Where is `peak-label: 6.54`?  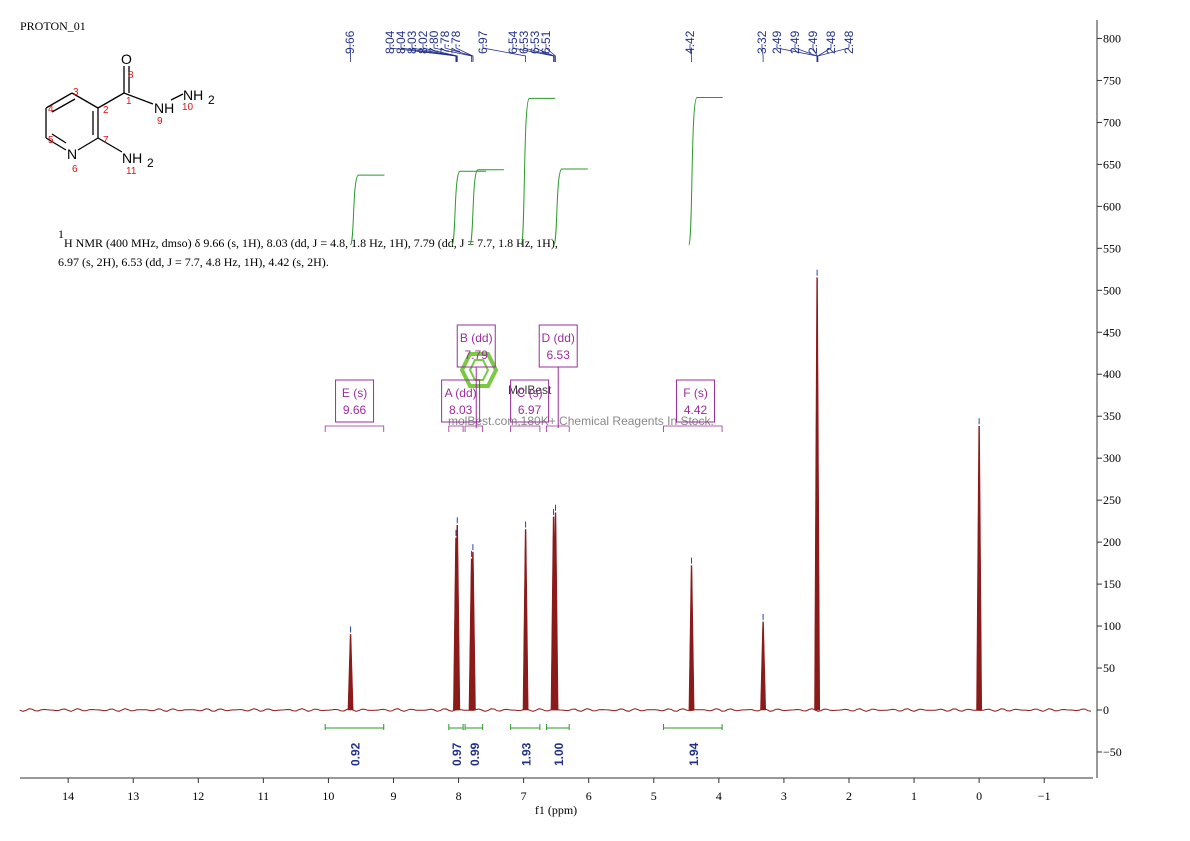 peak-label: 6.54 is located at coordinates (513, 42).